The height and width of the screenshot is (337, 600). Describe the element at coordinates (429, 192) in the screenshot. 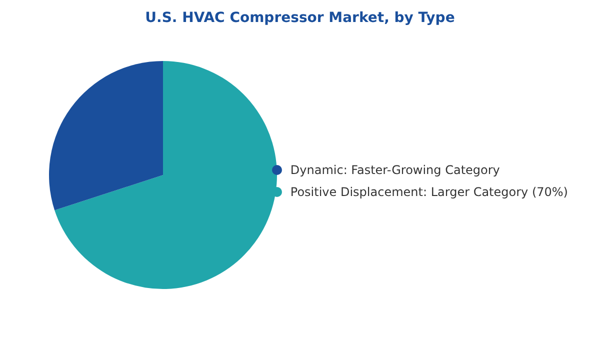

I see `legend-label: Positive Displacement: Larger Category (70%)` at that location.